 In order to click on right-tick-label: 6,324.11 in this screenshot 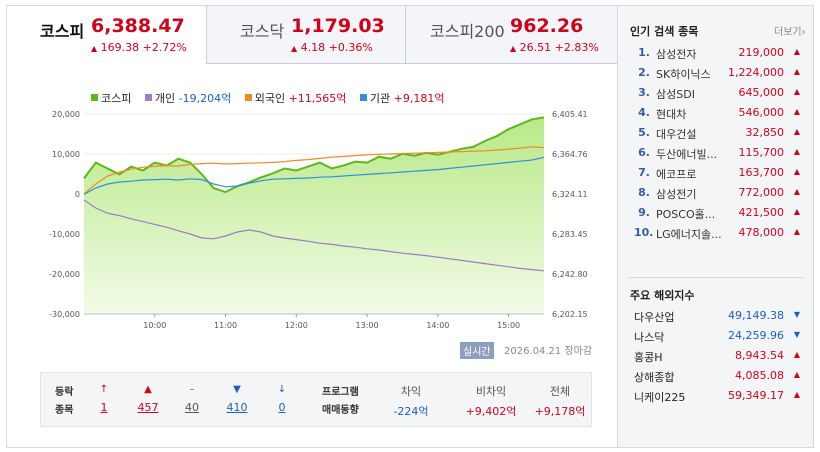, I will do `click(570, 194)`.